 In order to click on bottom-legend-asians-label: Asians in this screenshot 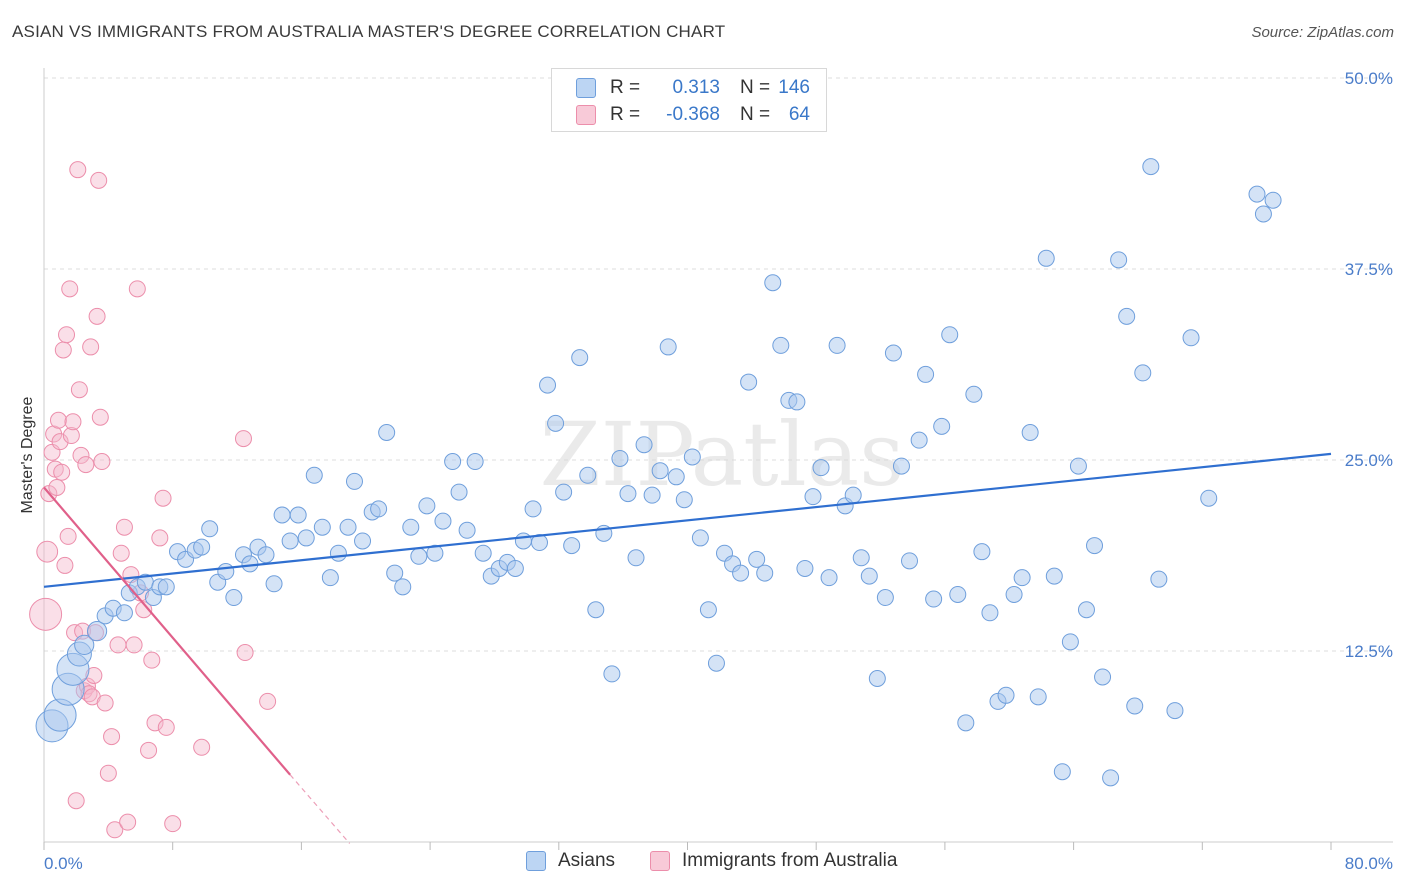, I will do `click(587, 860)`.